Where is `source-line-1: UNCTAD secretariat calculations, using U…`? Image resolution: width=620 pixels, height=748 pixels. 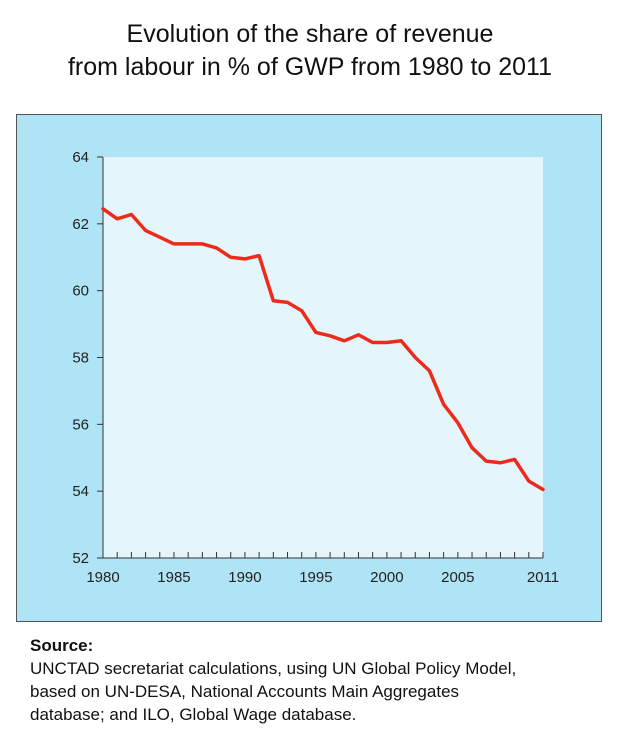
source-line-1: UNCTAD secretariat calculations, using U… is located at coordinates (273, 668).